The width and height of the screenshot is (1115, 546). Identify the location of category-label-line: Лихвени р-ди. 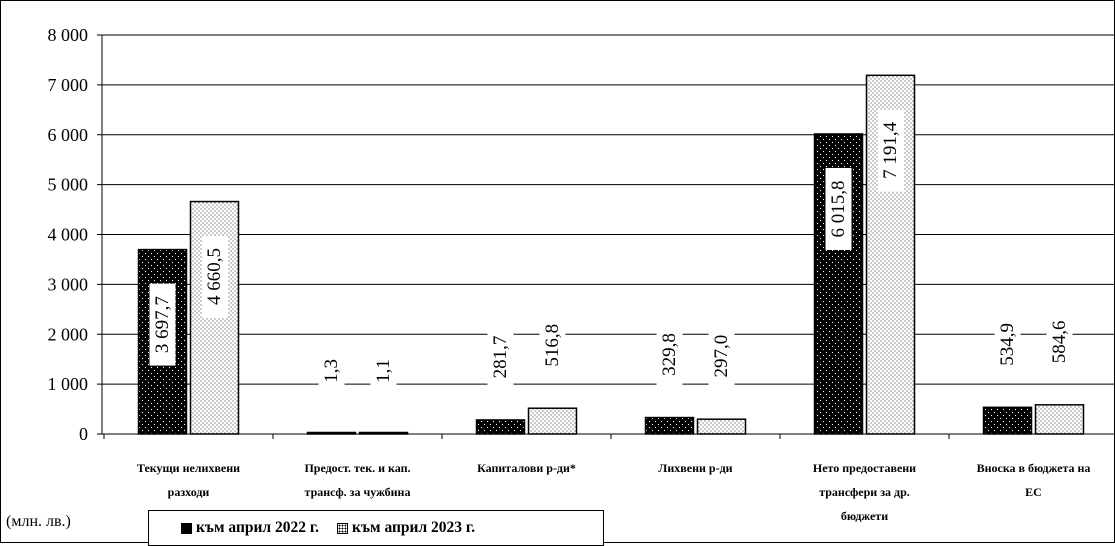
(696, 468).